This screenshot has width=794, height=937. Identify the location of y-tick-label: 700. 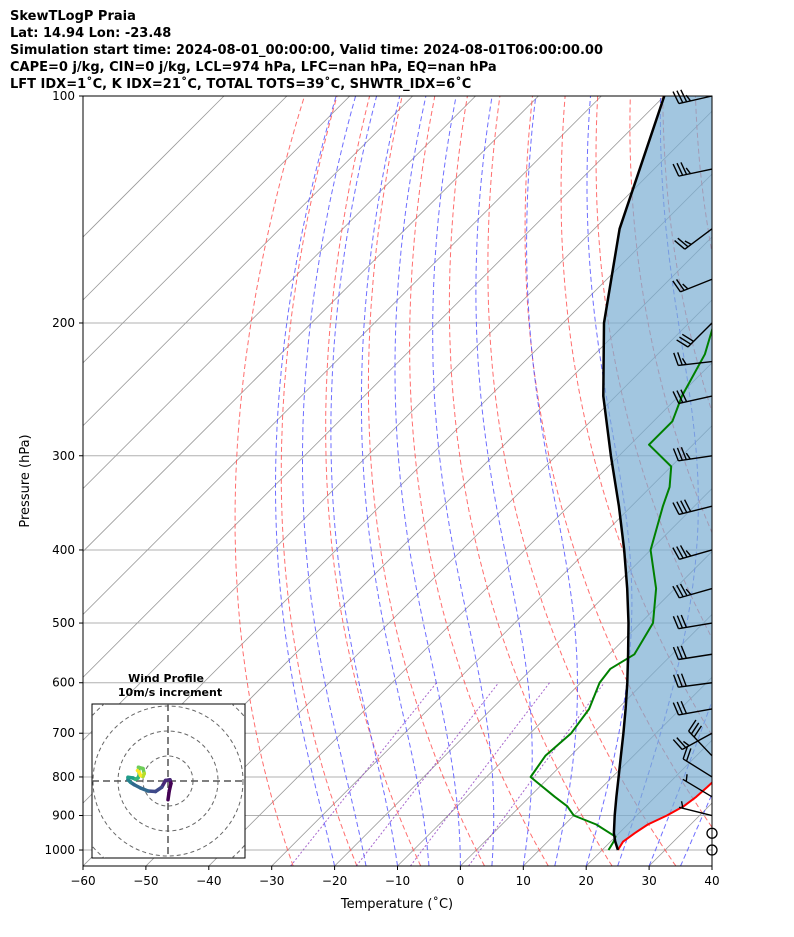
(63, 733).